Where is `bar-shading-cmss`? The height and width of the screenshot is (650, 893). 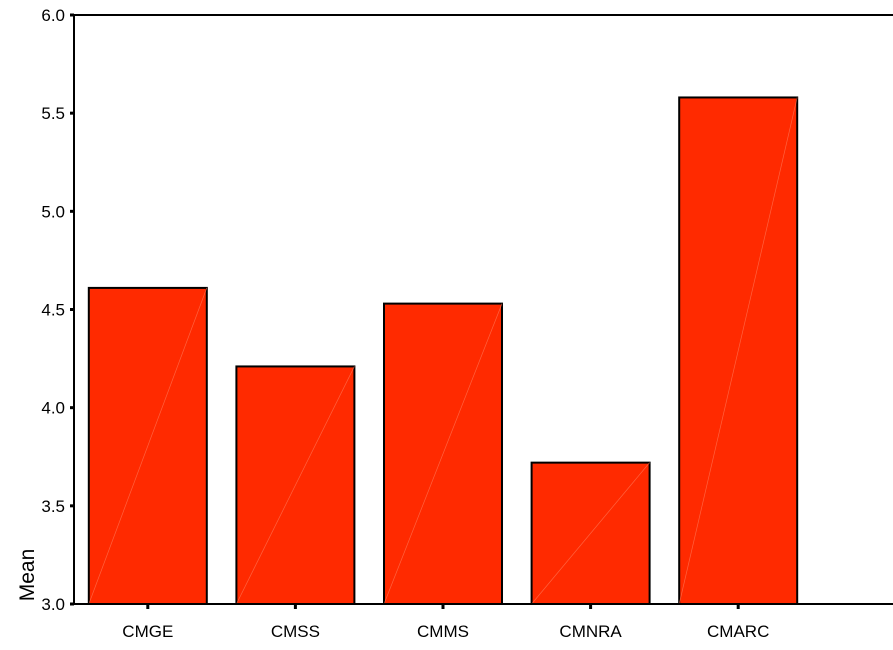 bar-shading-cmss is located at coordinates (295, 485).